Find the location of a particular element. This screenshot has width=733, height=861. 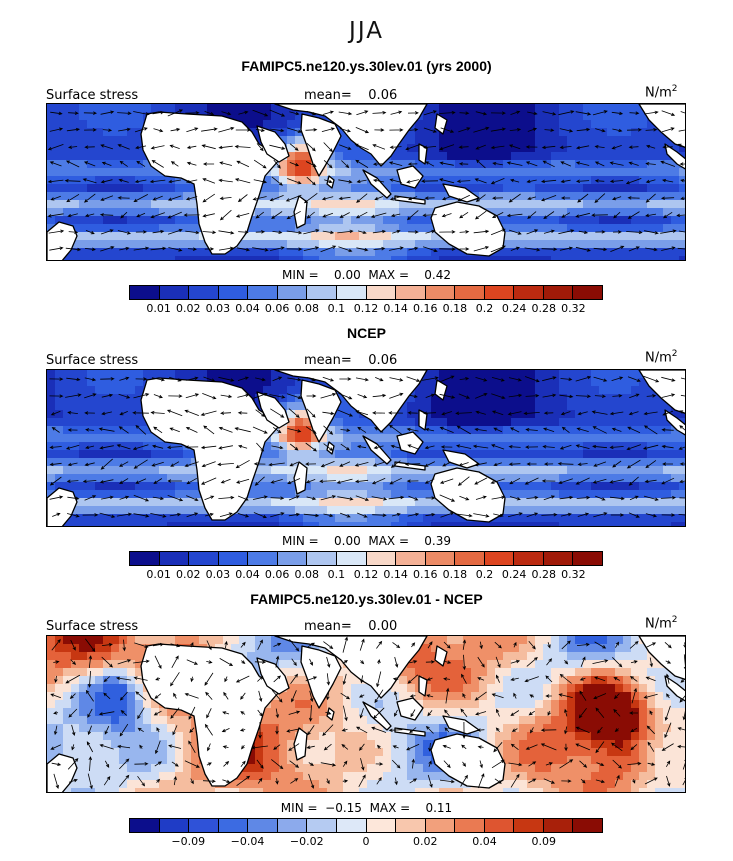

colorbar-tick-label: 0.02 is located at coordinates (425, 841).